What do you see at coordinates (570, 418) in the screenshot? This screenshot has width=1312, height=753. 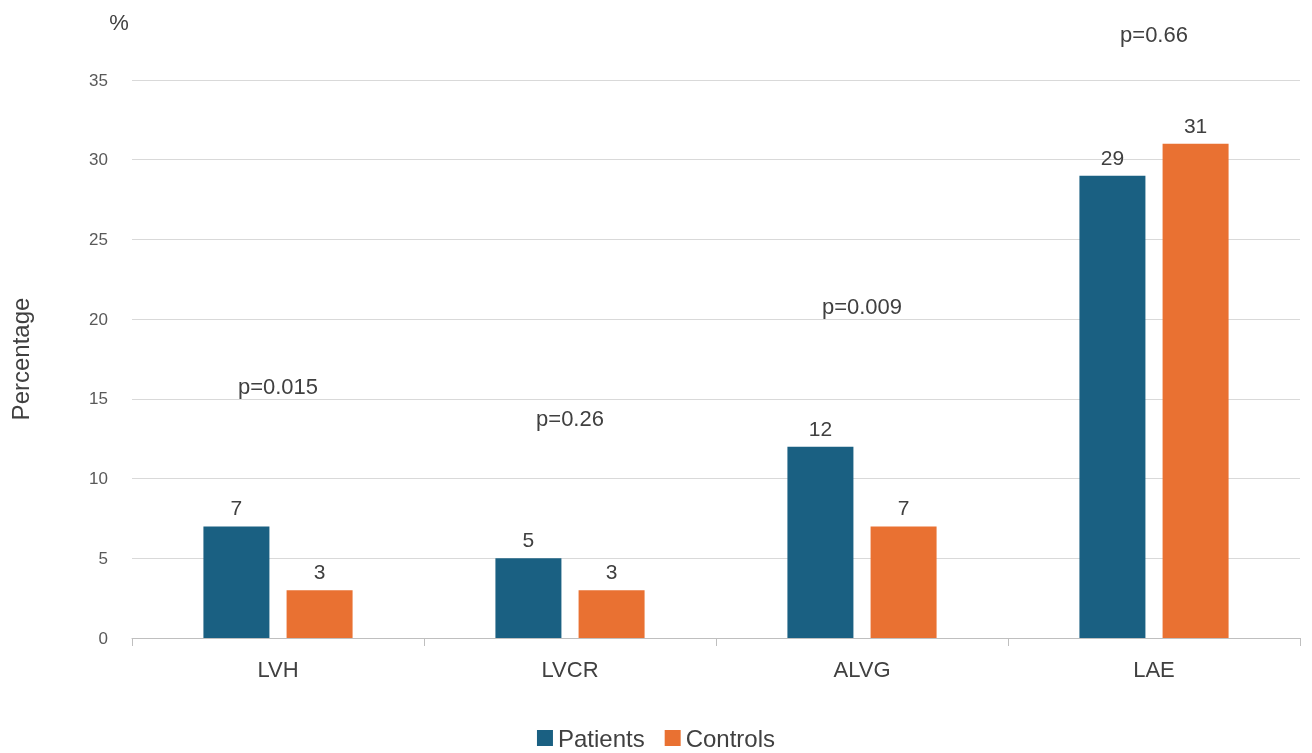 I see `annotation: p=0.26` at bounding box center [570, 418].